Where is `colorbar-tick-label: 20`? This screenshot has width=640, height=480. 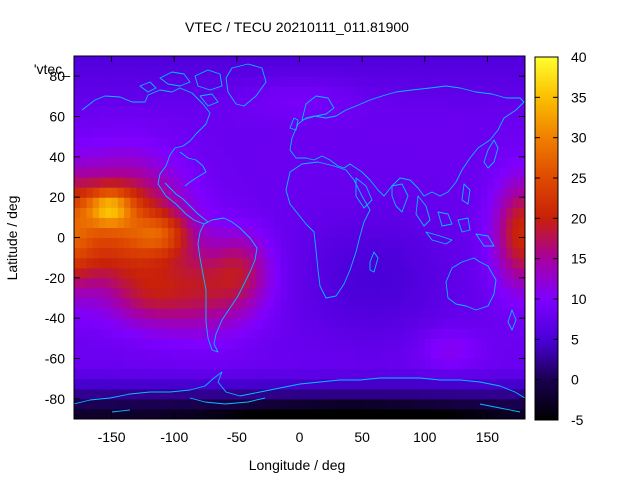 colorbar-tick-label: 20 is located at coordinates (579, 218).